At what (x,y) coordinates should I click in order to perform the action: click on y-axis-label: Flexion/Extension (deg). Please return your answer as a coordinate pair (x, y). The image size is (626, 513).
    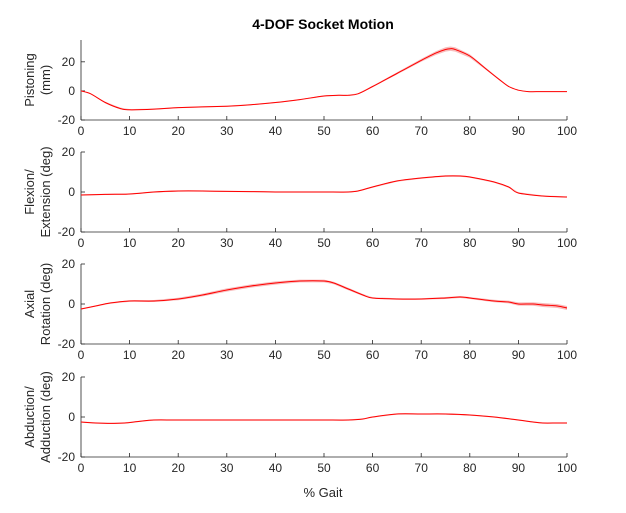
    Looking at the image, I should click on (37, 191).